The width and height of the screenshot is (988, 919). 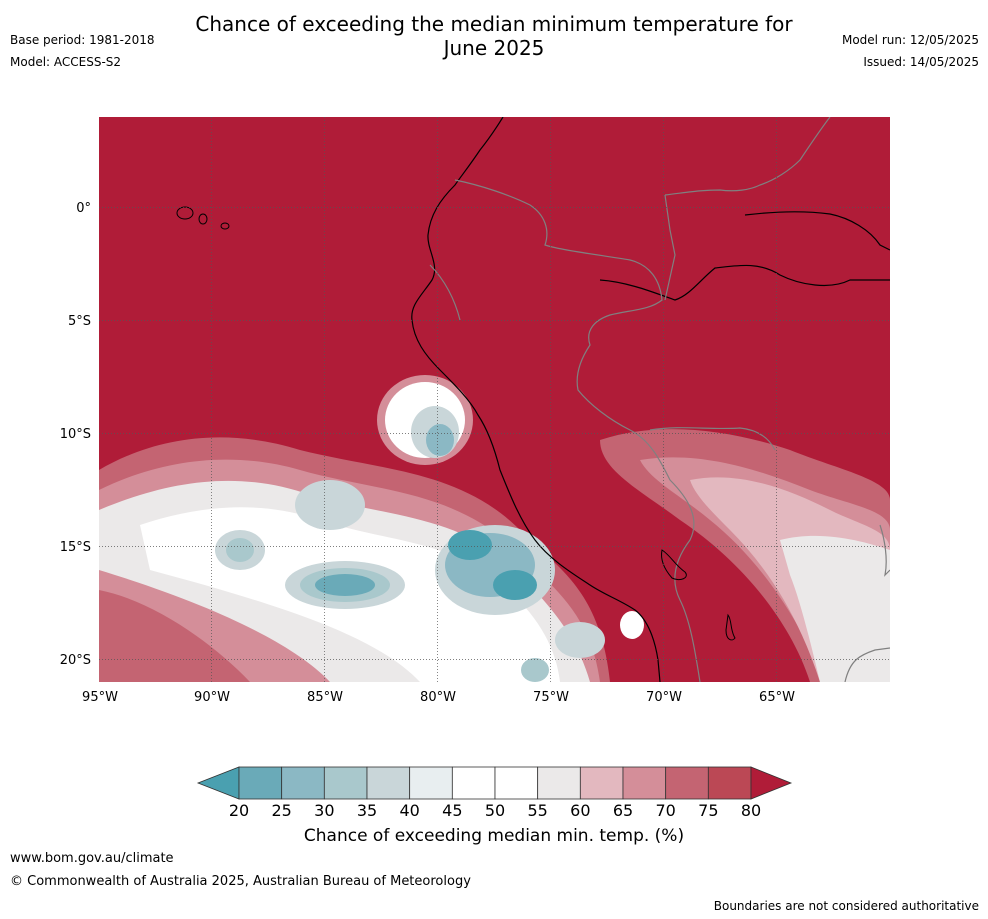 I want to click on lake-poopo, so click(x=730, y=627).